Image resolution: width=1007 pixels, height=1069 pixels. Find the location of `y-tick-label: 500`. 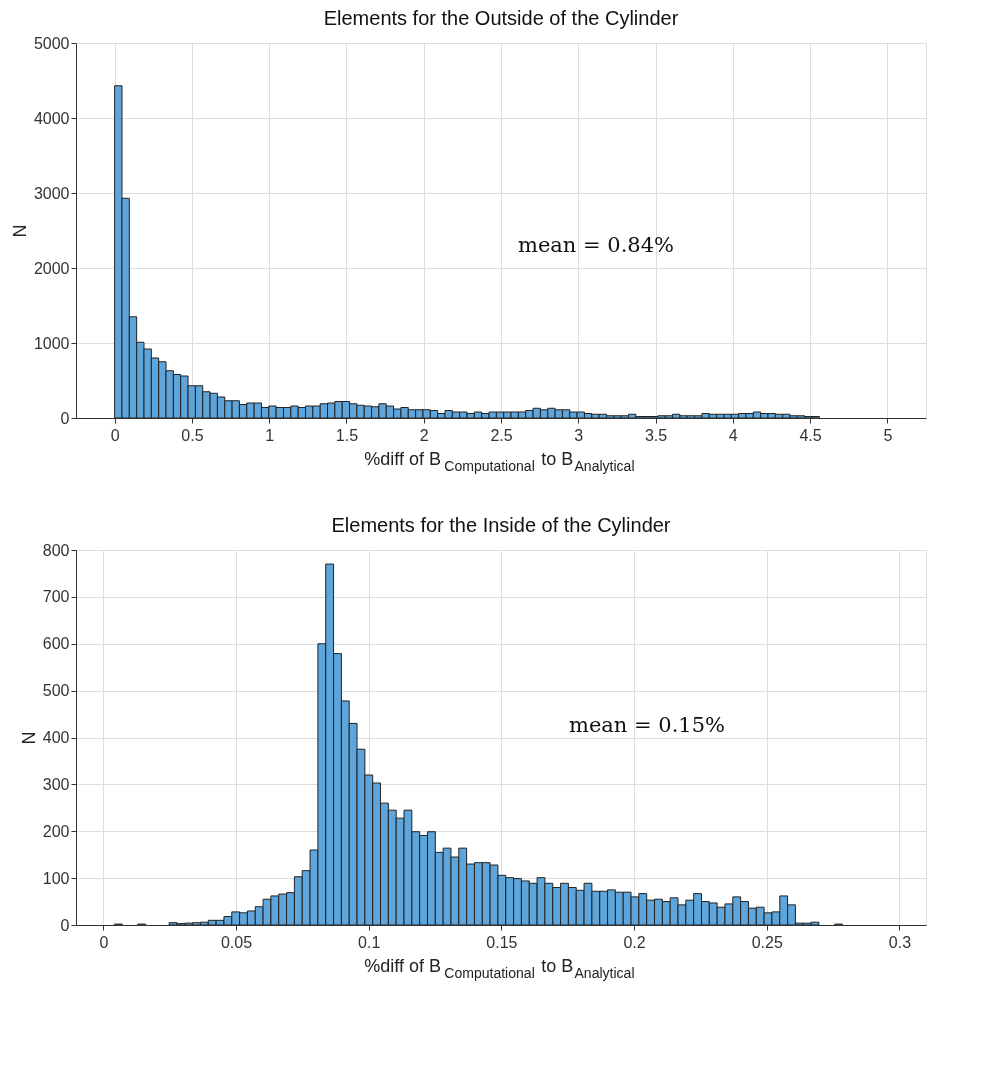

y-tick-label: 500 is located at coordinates (56, 691).